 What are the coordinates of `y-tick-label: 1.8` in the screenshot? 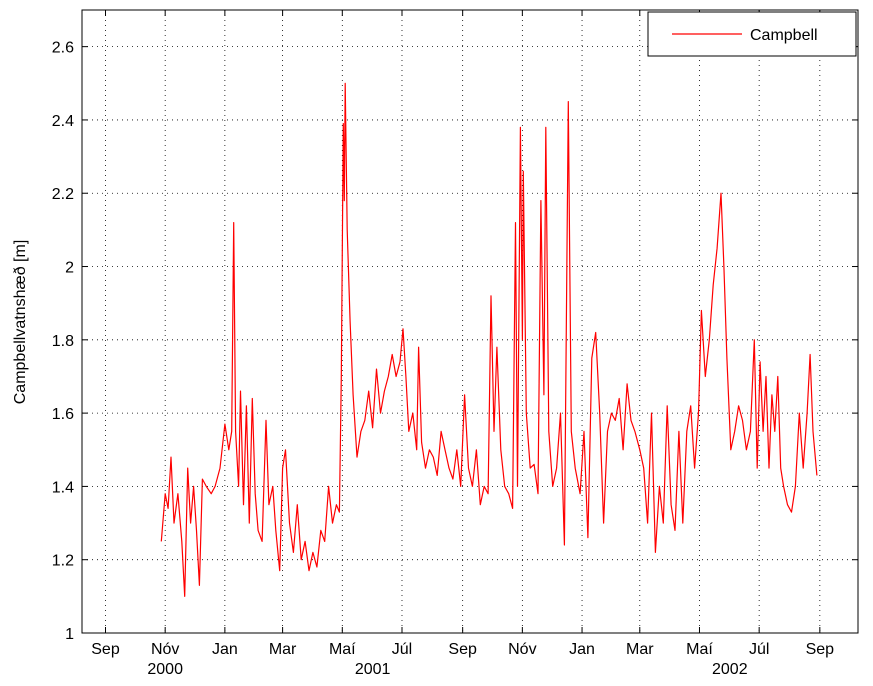 It's located at (63, 341).